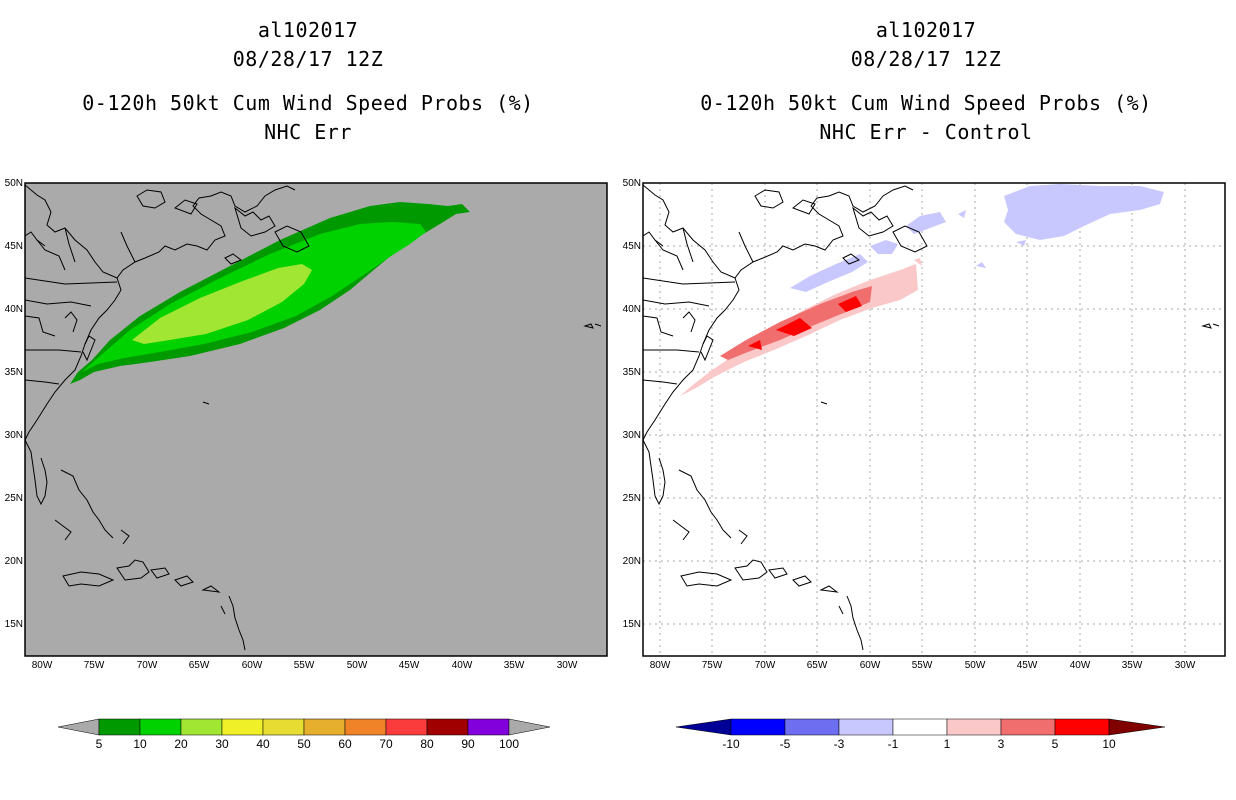  What do you see at coordinates (926, 132) in the screenshot?
I see `right-subtitle: NHC Err - Control` at bounding box center [926, 132].